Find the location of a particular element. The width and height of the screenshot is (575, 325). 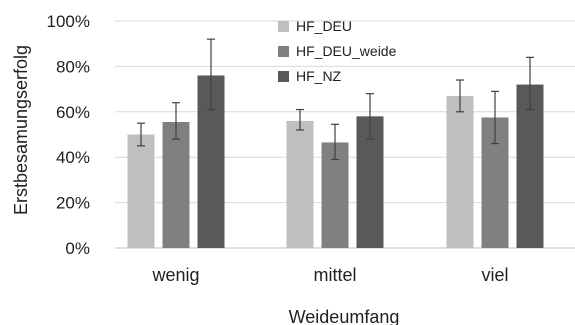

y-tick-label: 100% is located at coordinates (68, 21).